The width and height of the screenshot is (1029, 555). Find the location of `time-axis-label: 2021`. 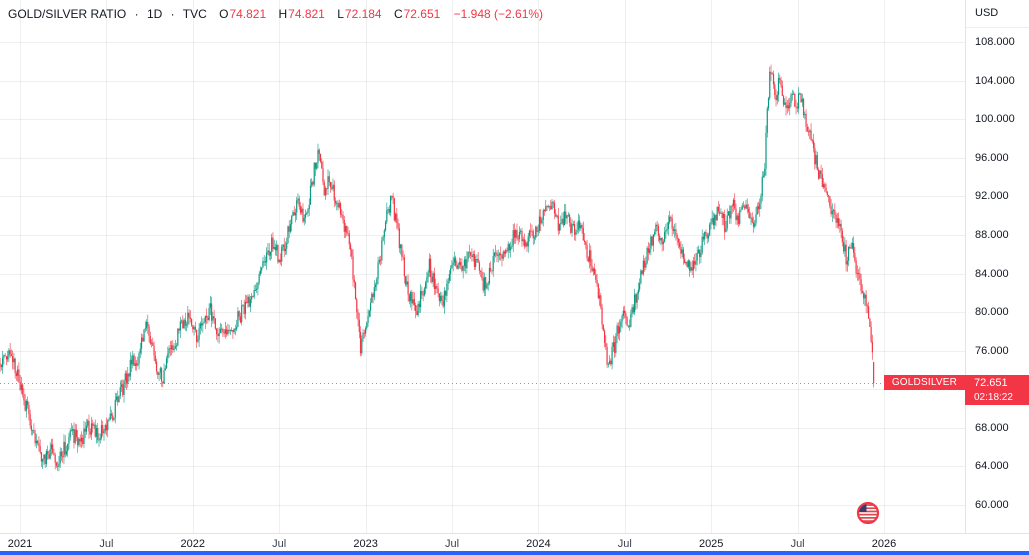

time-axis-label: 2021 is located at coordinates (20, 544).